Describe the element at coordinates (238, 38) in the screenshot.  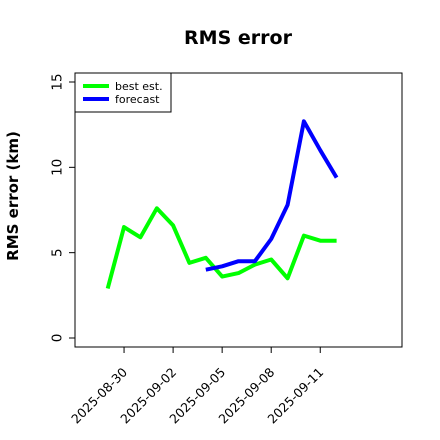
I see `chart-title: RMS error` at that location.